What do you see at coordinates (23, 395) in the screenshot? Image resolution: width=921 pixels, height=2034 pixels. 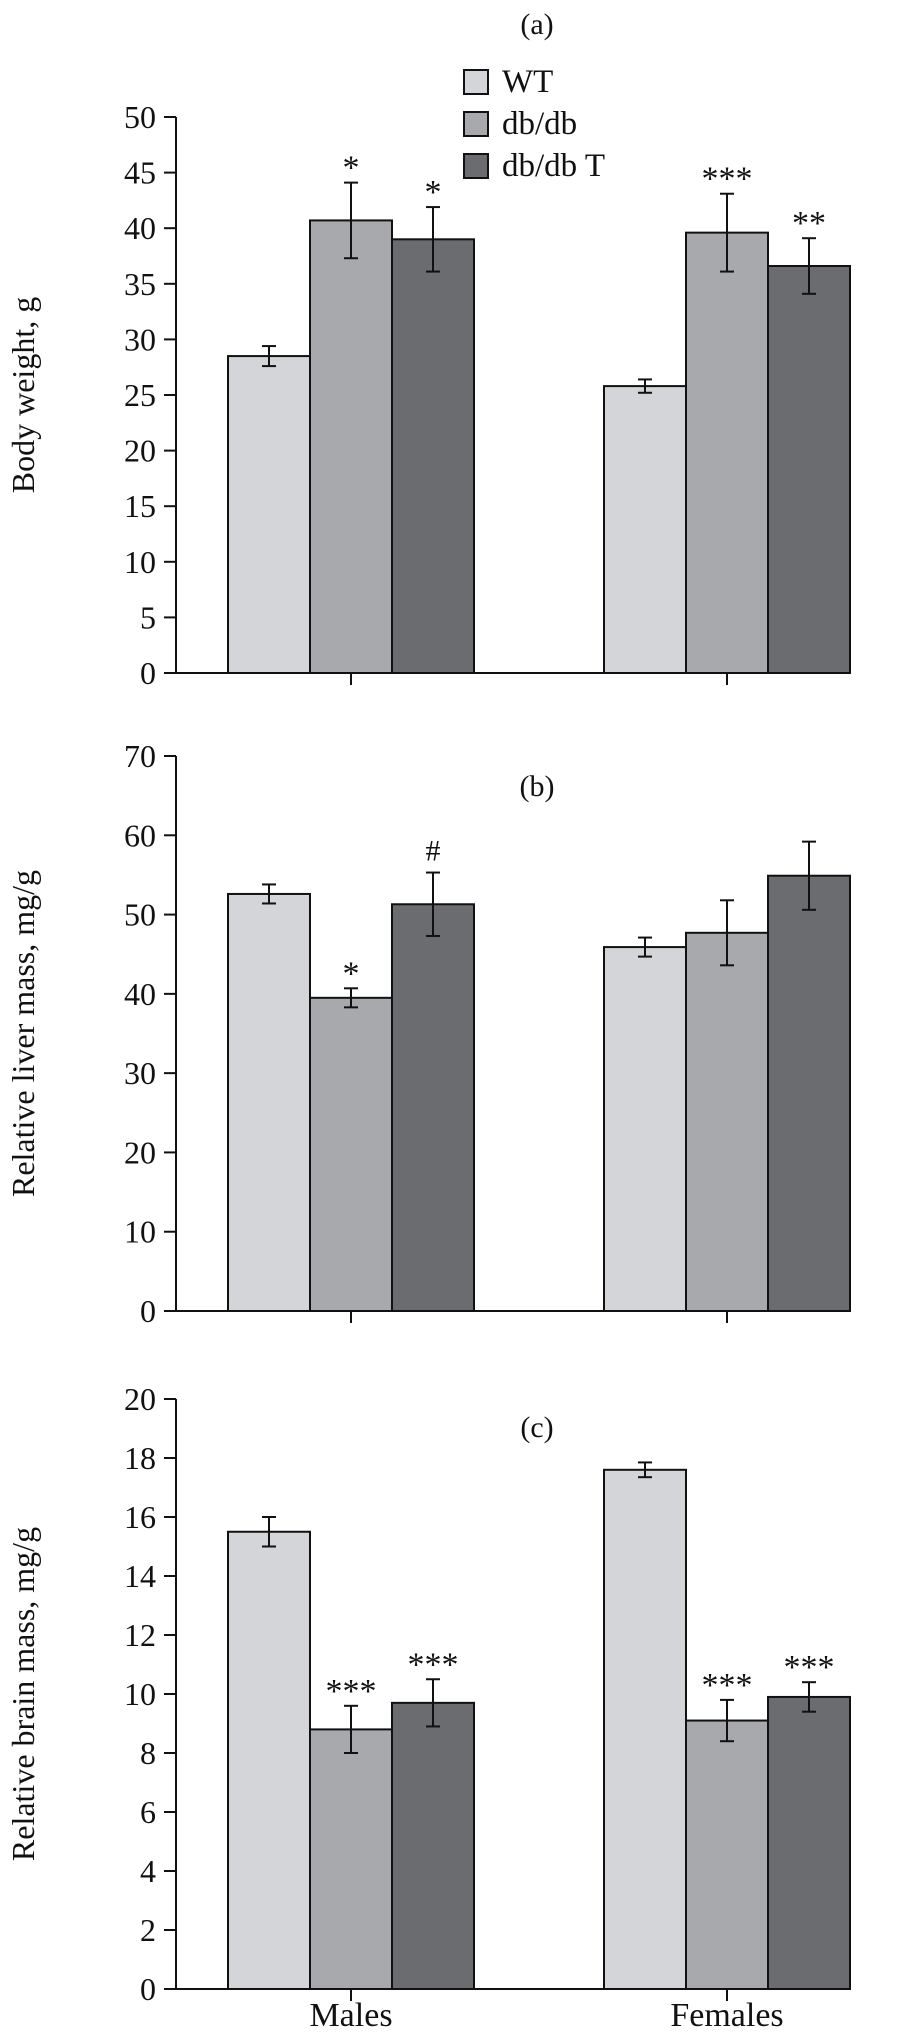 I see `panel-0-y-axis-title: Body weight, g` at bounding box center [23, 395].